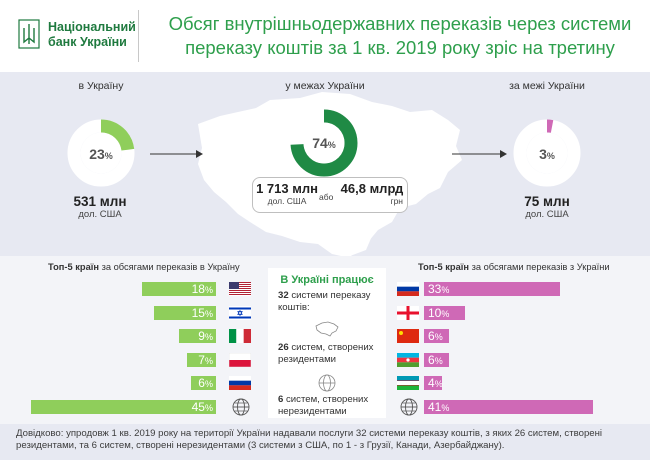  Describe the element at coordinates (508, 407) in the screenshot. I see `right-bar-6: 41%` at that location.